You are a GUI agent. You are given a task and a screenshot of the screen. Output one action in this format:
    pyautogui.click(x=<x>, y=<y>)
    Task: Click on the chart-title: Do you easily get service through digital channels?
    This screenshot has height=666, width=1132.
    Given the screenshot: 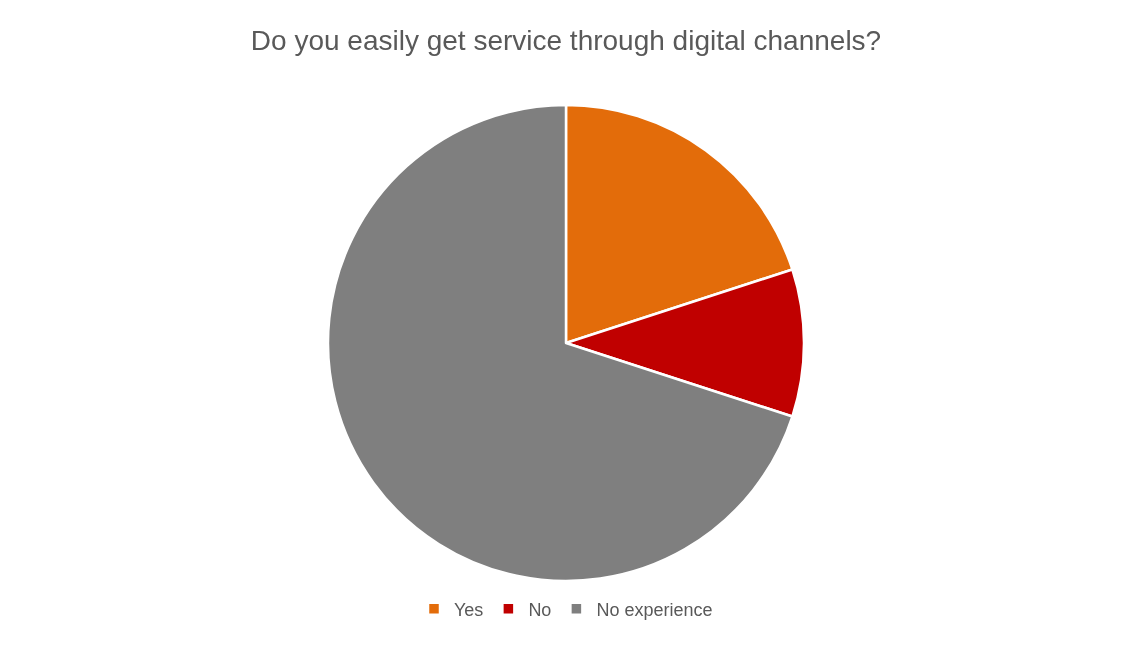 What is the action you would take?
    pyautogui.click(x=566, y=40)
    